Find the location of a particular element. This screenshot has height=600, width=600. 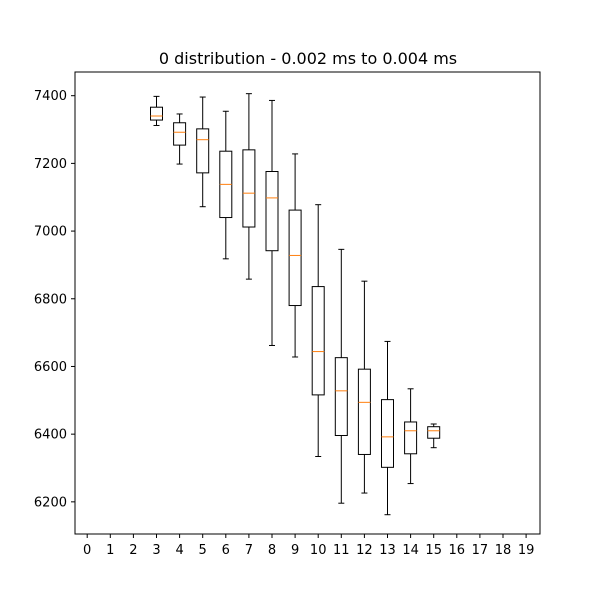

x-tick-label: 11 is located at coordinates (341, 550).